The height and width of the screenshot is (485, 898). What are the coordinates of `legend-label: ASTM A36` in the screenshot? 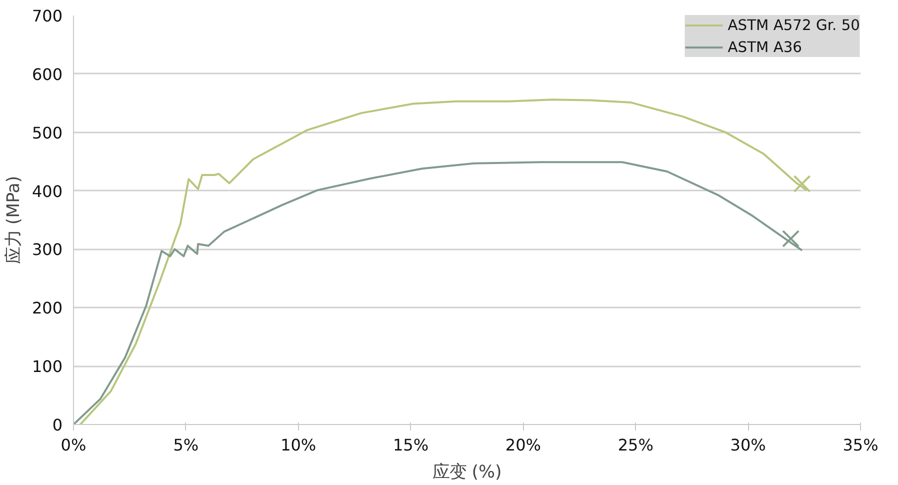 It's located at (765, 47).